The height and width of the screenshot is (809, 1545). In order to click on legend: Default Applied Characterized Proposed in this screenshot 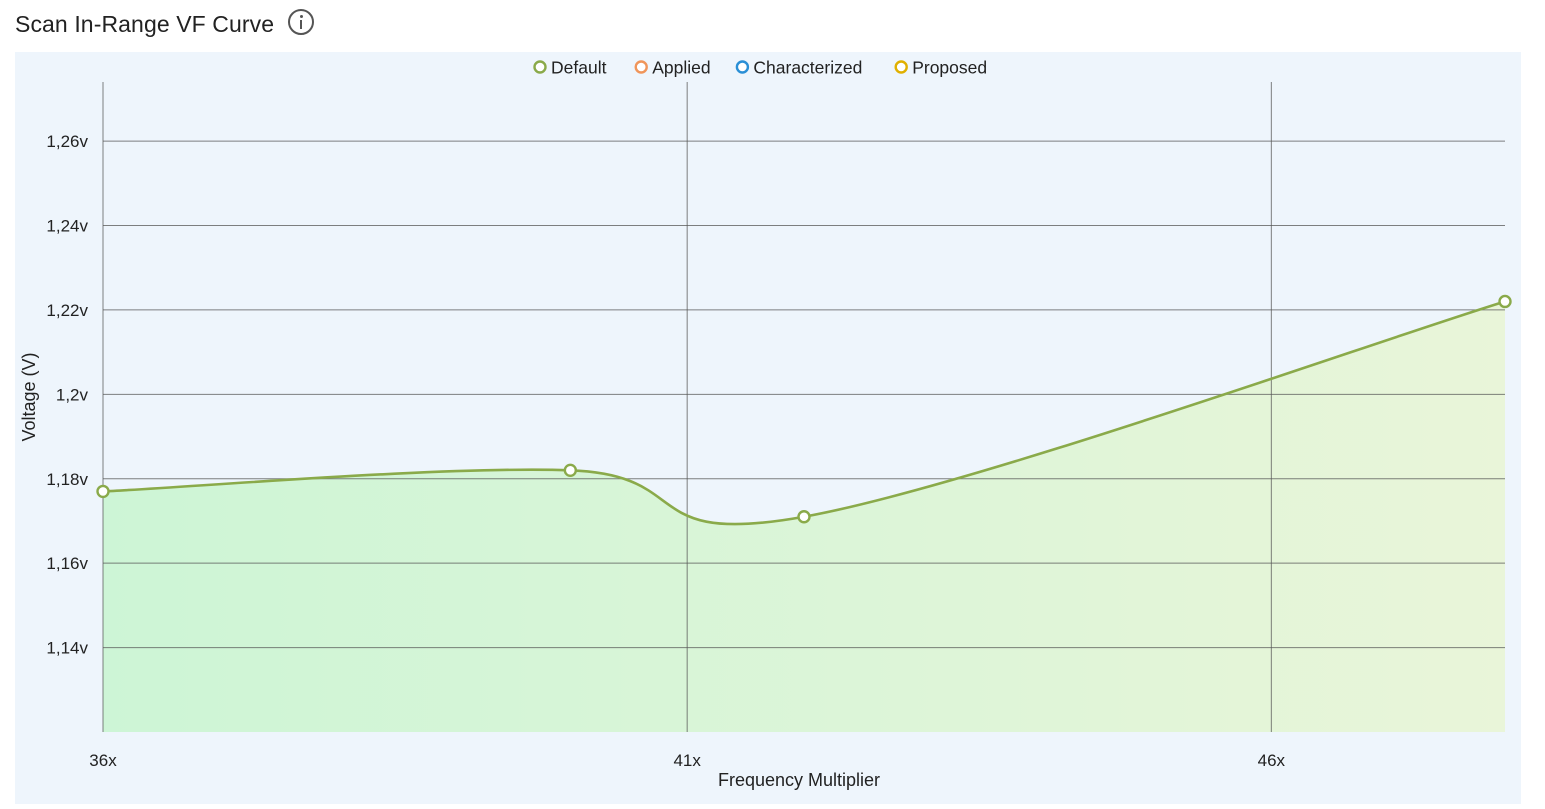, I will do `click(760, 68)`.